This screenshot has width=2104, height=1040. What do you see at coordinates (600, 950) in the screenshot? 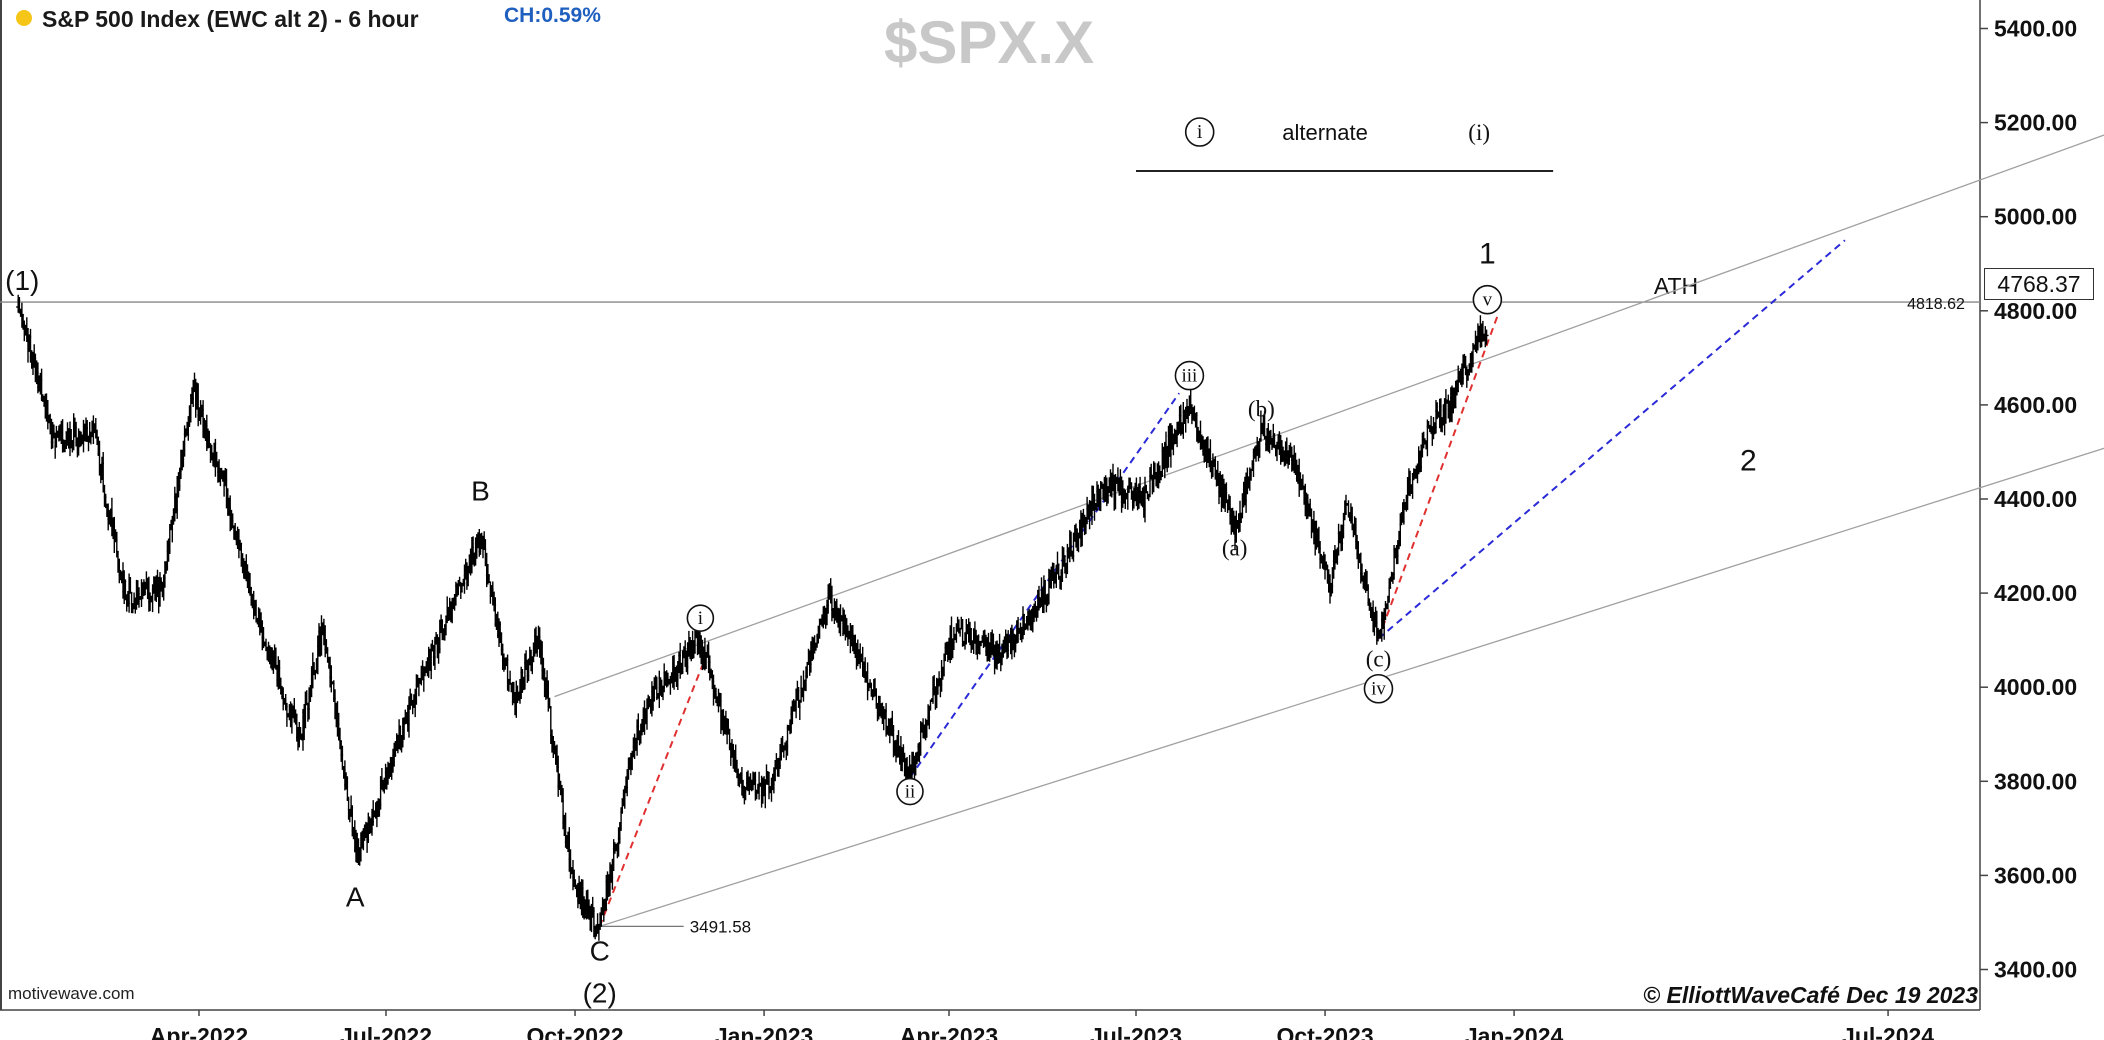
I see `wave-label-C: C` at bounding box center [600, 950].